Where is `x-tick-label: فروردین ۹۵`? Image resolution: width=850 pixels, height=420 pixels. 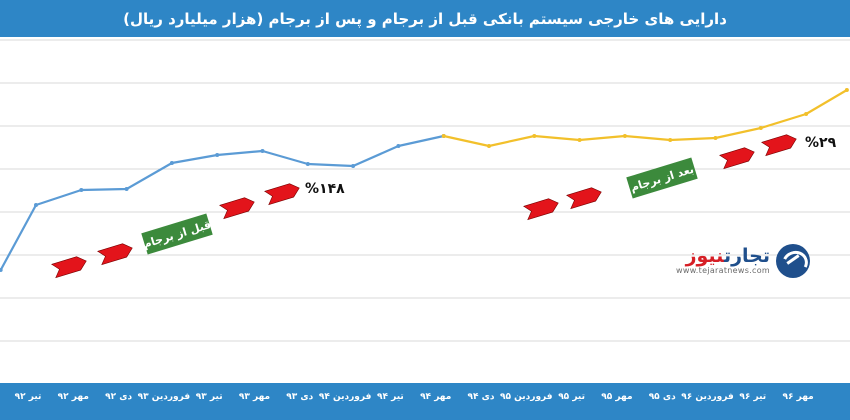 x-tick-label: فروردین ۹۵ is located at coordinates (526, 397).